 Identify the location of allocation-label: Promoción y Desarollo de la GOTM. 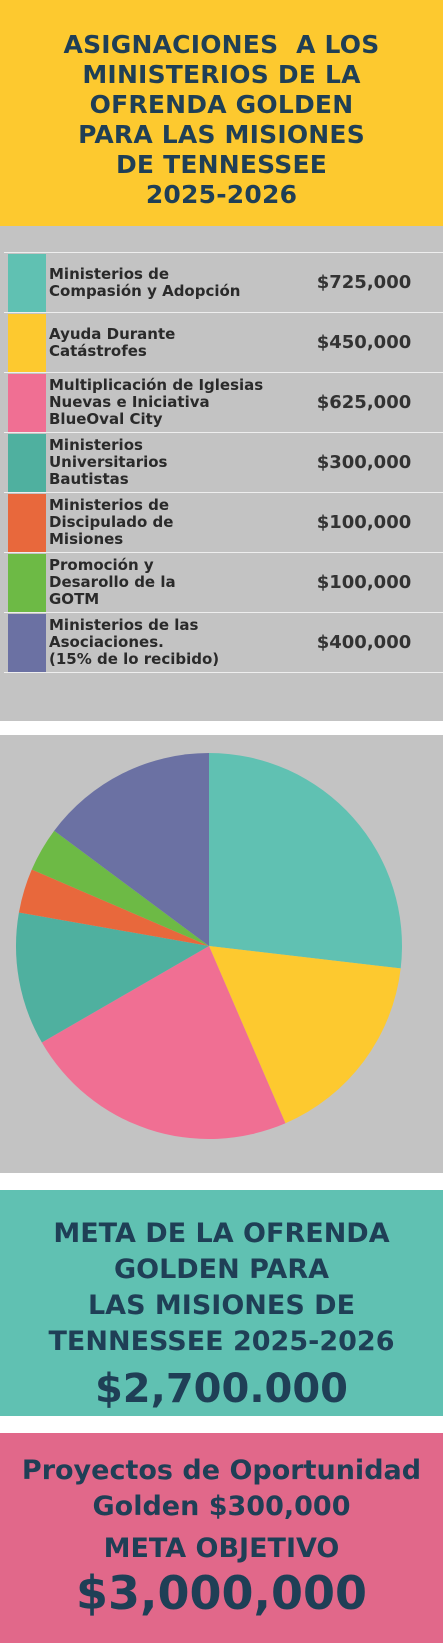
(169, 582).